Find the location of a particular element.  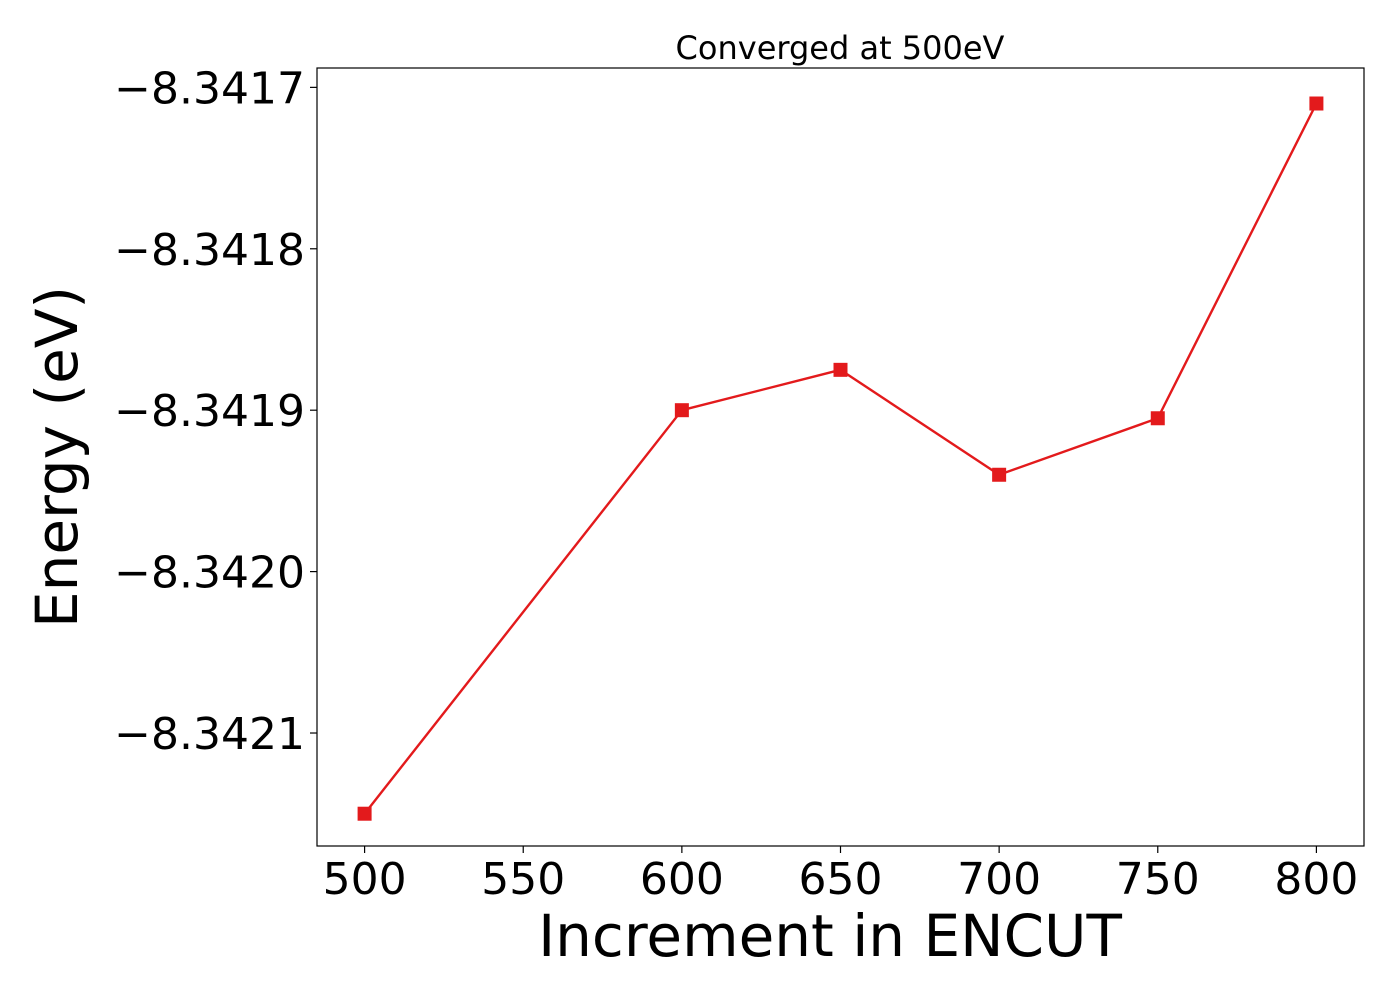

x-axis-label: Increment in ENCUT is located at coordinates (830, 936).